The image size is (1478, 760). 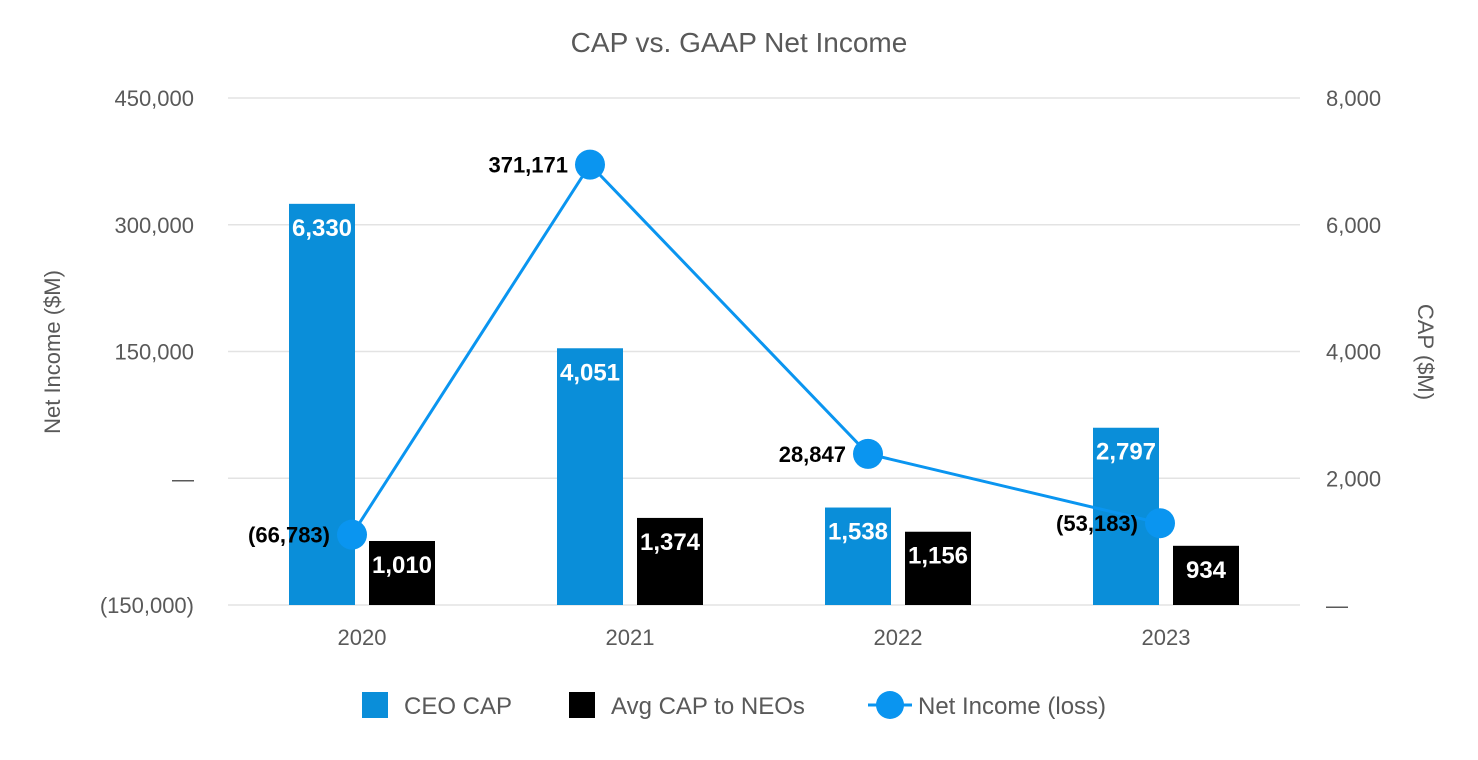 What do you see at coordinates (858, 532) in the screenshot?
I see `bar-value-label: 1,538` at bounding box center [858, 532].